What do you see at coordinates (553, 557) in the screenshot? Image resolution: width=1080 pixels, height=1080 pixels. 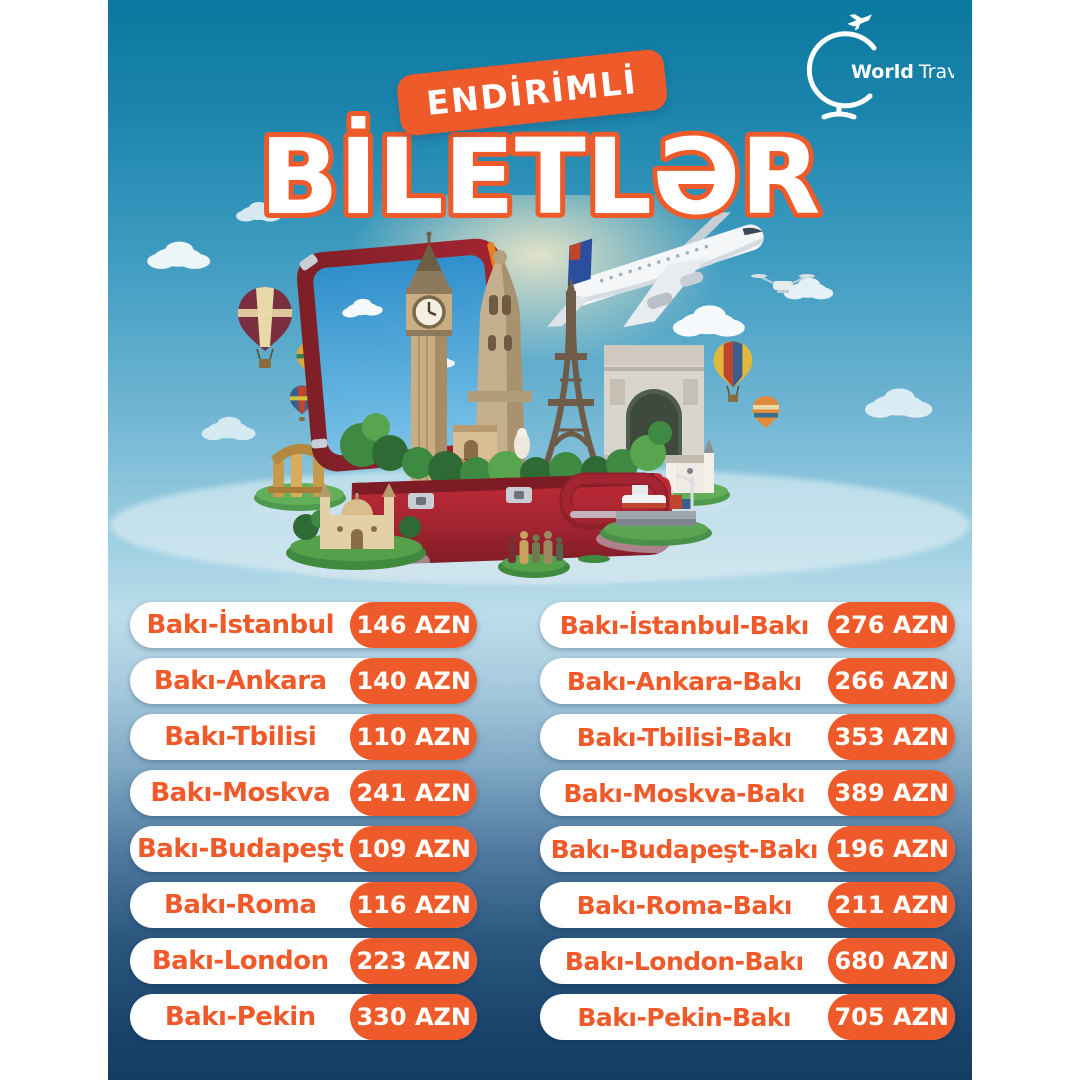 I see `travelers-icon` at bounding box center [553, 557].